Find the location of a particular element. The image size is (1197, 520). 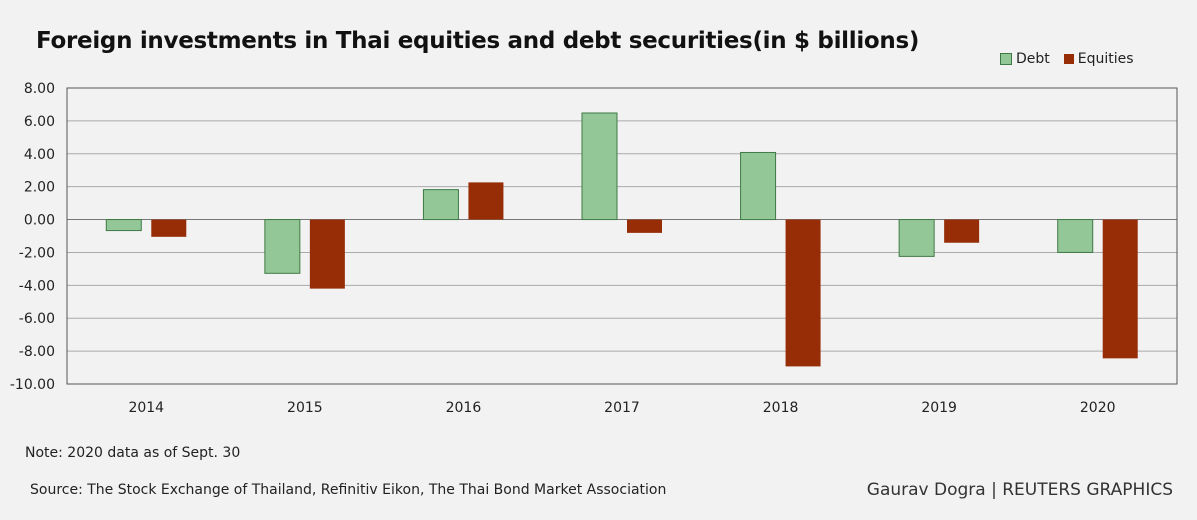

y-tick-label: 0.00 is located at coordinates (39, 221).